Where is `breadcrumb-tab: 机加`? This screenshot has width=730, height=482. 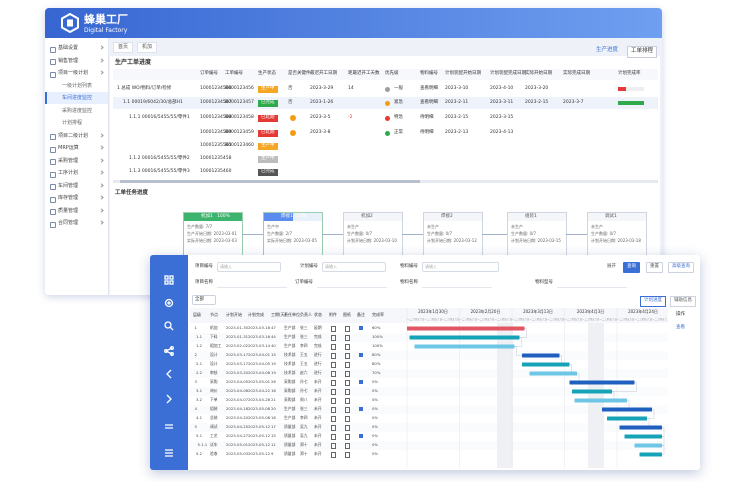
breadcrumb-tab: 机加 is located at coordinates (147, 47).